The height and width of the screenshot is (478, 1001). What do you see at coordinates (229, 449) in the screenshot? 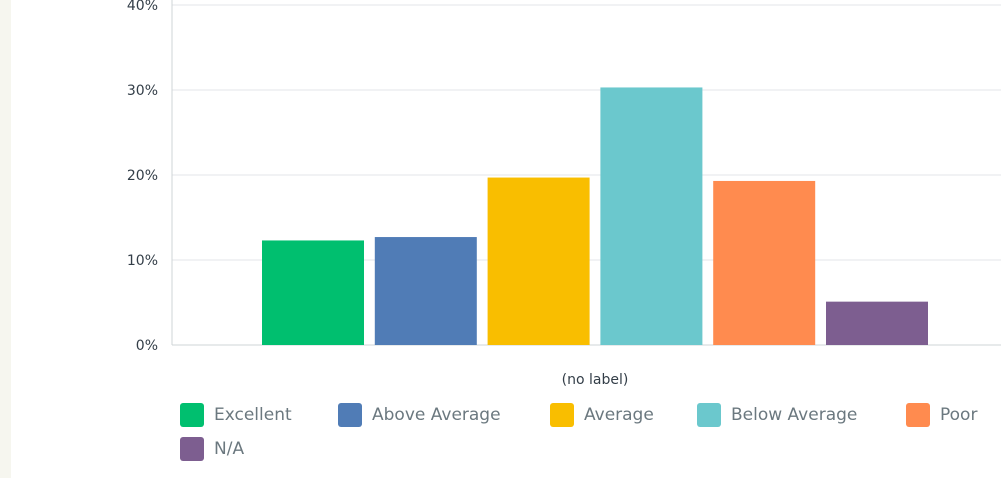
I see `legend-label: N/A` at bounding box center [229, 449].